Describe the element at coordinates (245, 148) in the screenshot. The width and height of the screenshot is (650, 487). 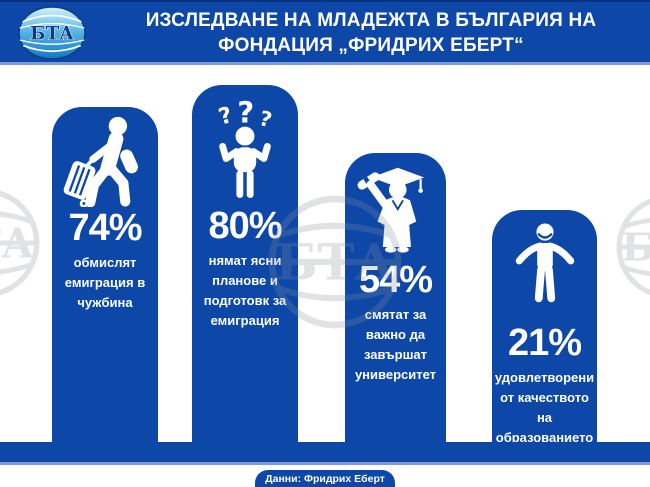
I see `confused-person-icon: ? ? ?` at that location.